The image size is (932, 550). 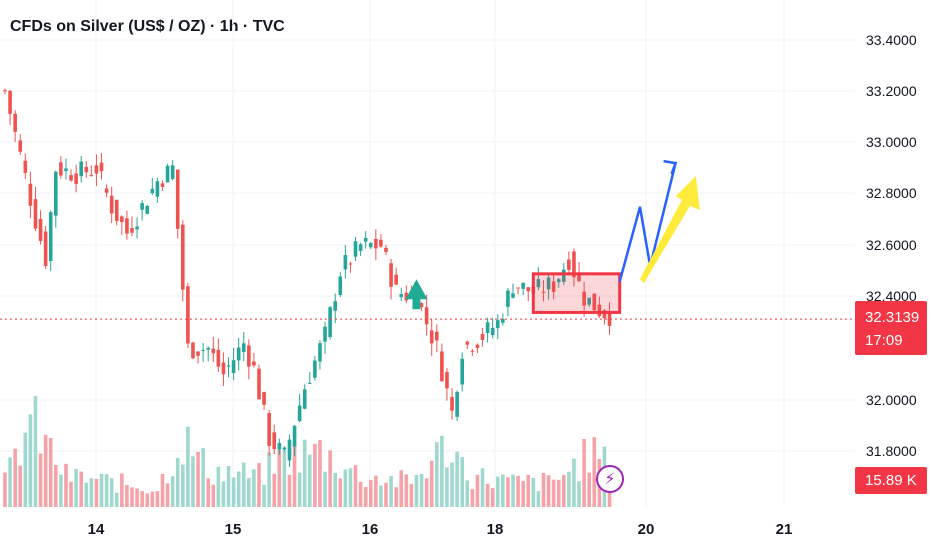 I want to click on x-tick-label: 15, so click(x=233, y=529).